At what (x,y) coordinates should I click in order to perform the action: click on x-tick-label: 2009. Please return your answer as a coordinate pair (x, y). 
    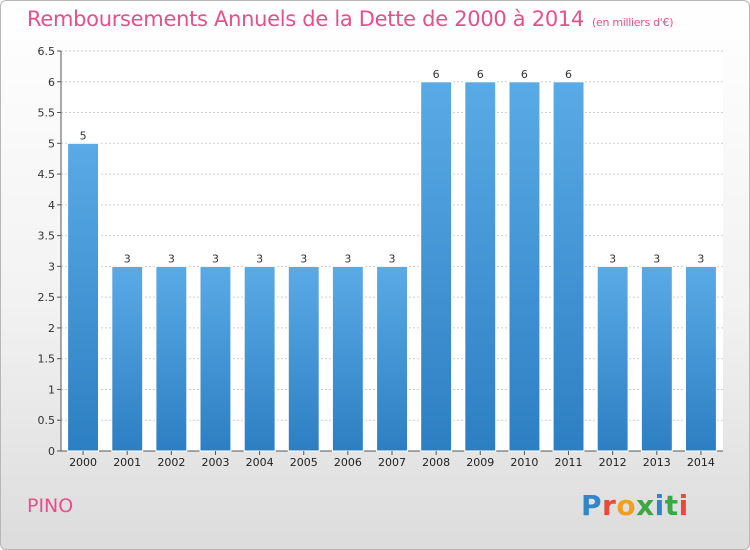
    Looking at the image, I should click on (480, 462).